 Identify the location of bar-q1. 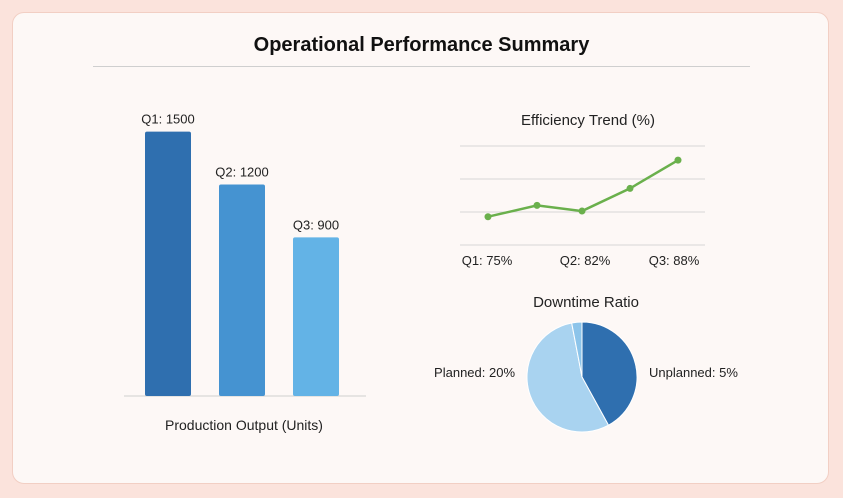
(168, 263).